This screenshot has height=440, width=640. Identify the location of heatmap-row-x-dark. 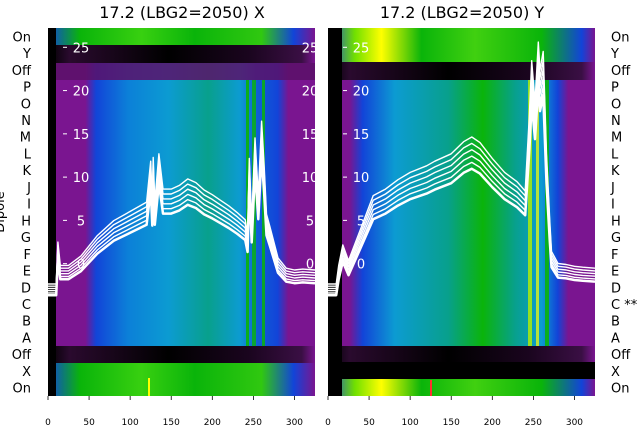
(461, 370).